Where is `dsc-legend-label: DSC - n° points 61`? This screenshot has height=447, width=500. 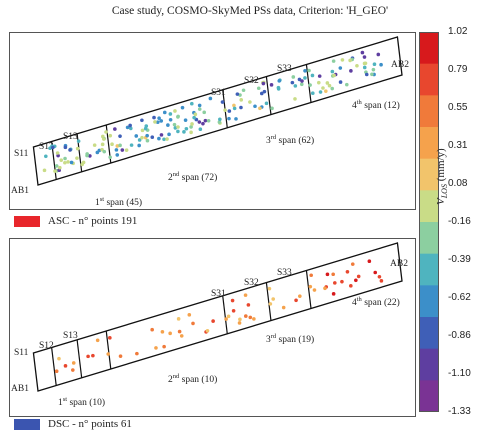
dsc-legend-label: DSC - n° points 61 is located at coordinates (90, 424).